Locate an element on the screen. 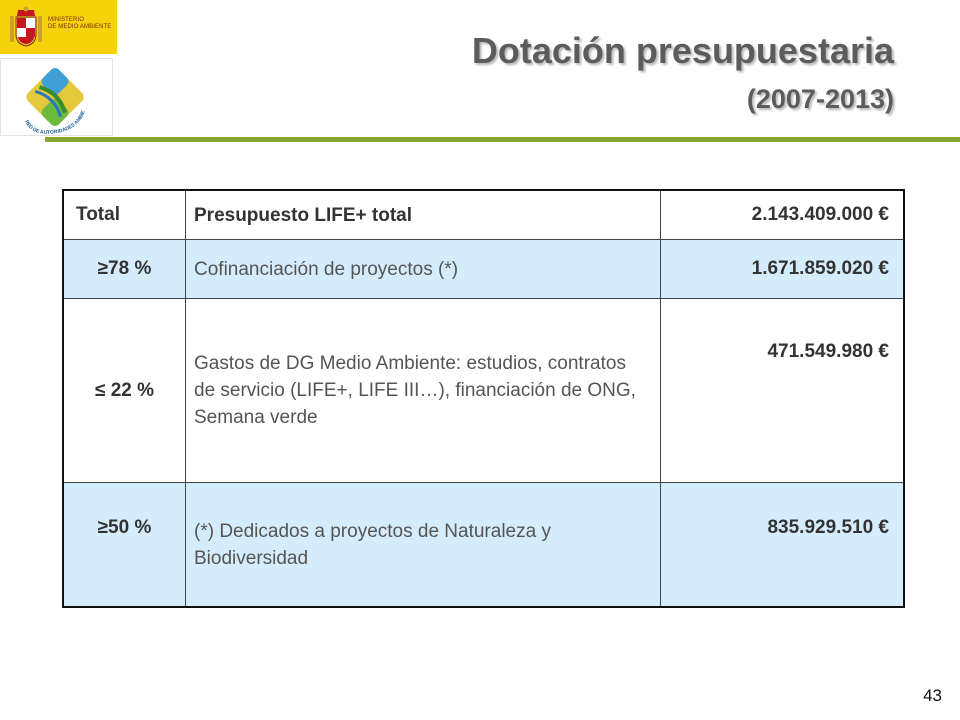 The width and height of the screenshot is (960, 720). environmental-authorities-network-logo: RED DE AUTORIDADES AMBIENTALES is located at coordinates (56, 95).